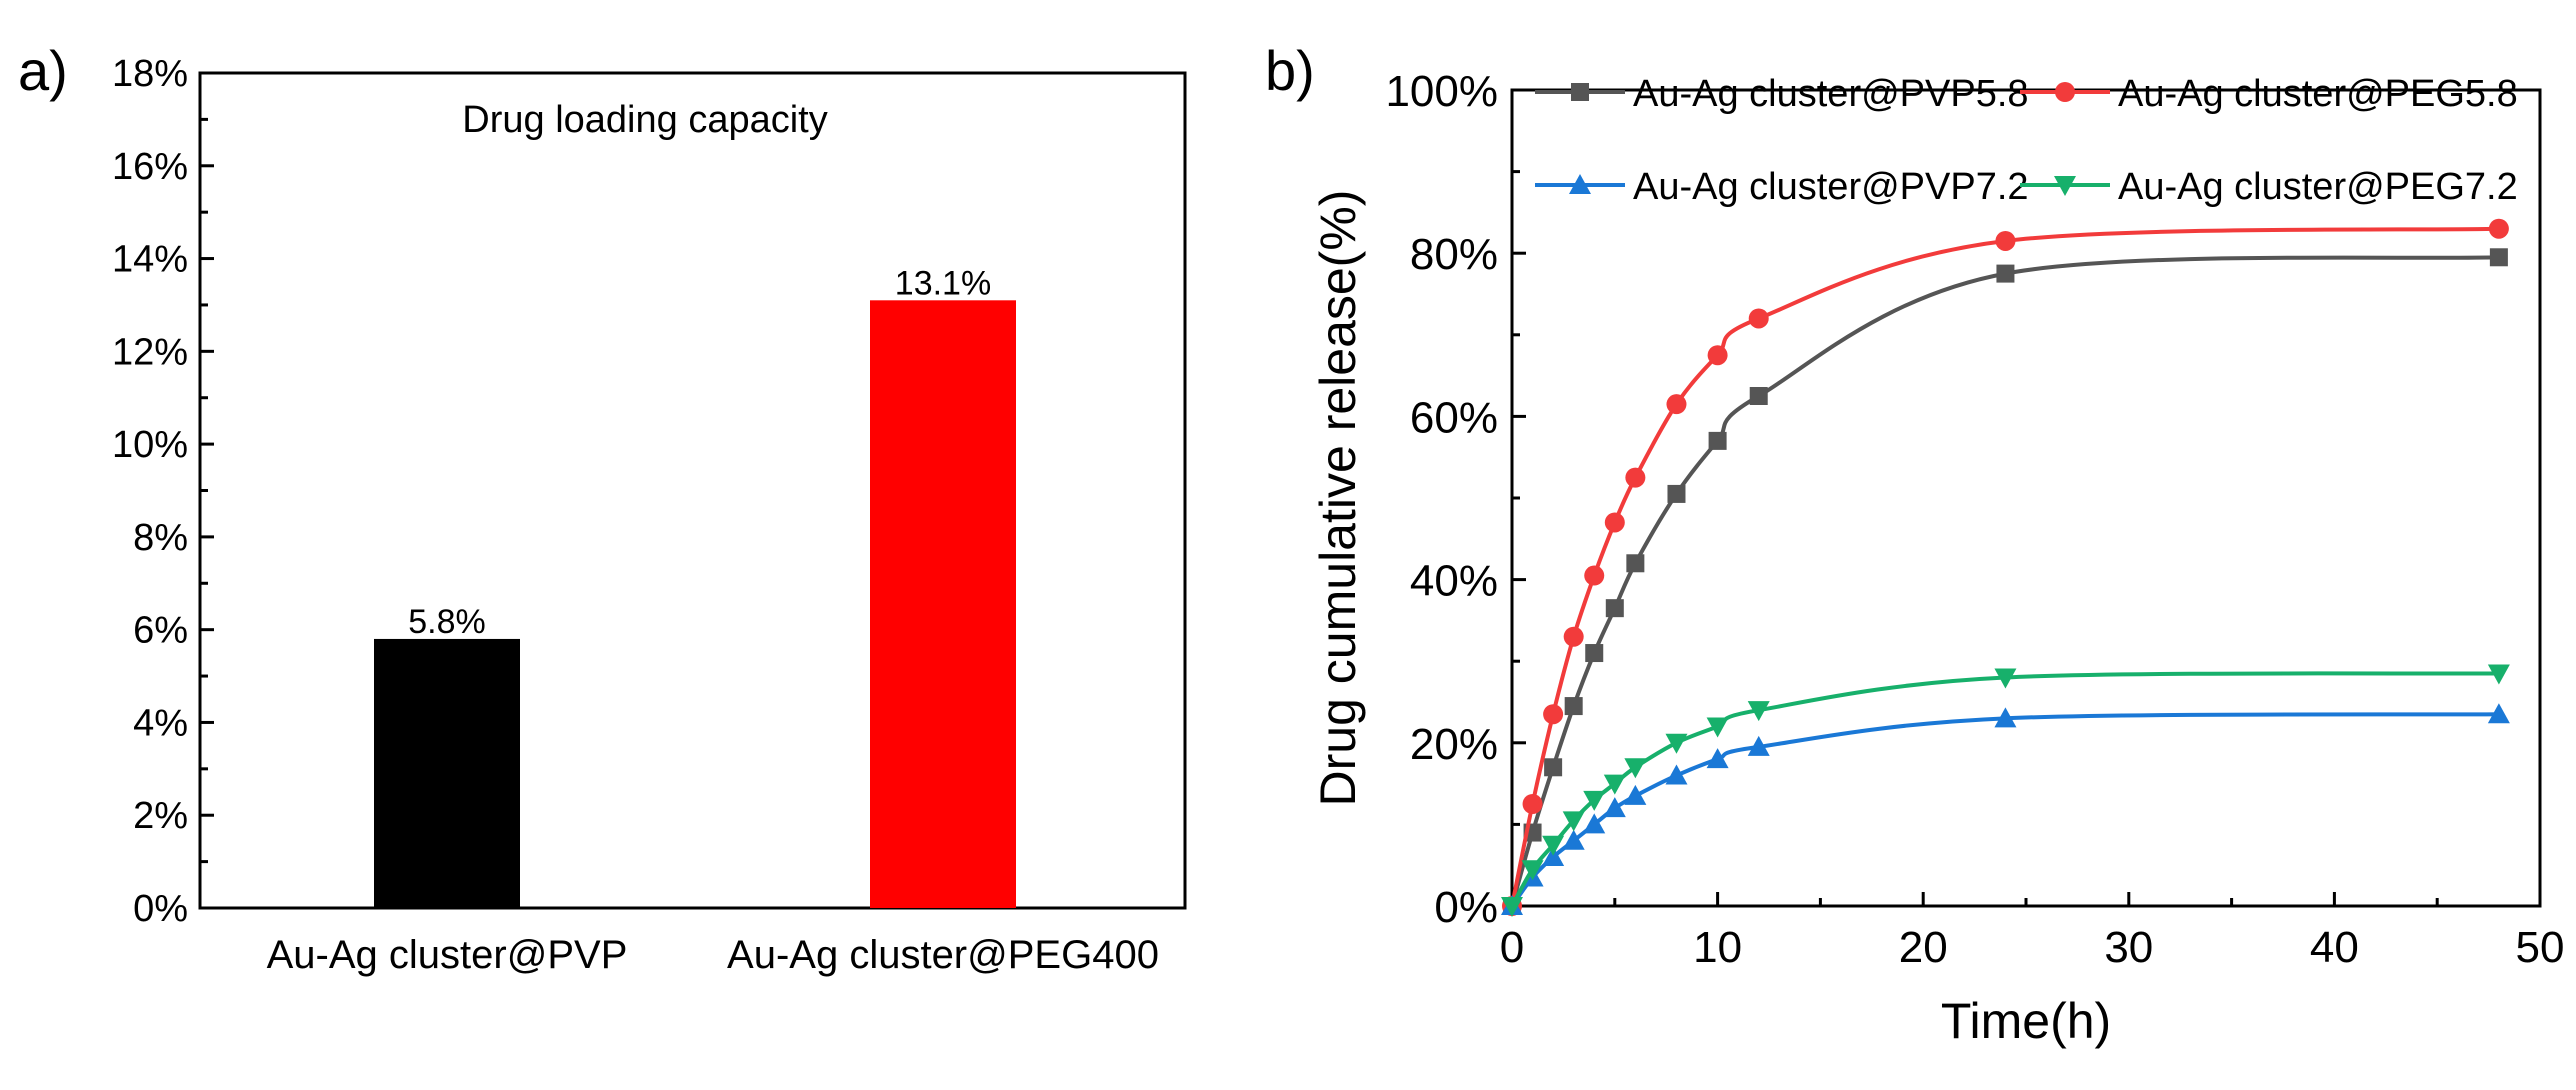 This screenshot has height=1090, width=2576. What do you see at coordinates (713, 955) in the screenshot?
I see `panel-a-x-axis: Au-Ag cluster@PVP Au-Ag cluster@PEG400` at bounding box center [713, 955].